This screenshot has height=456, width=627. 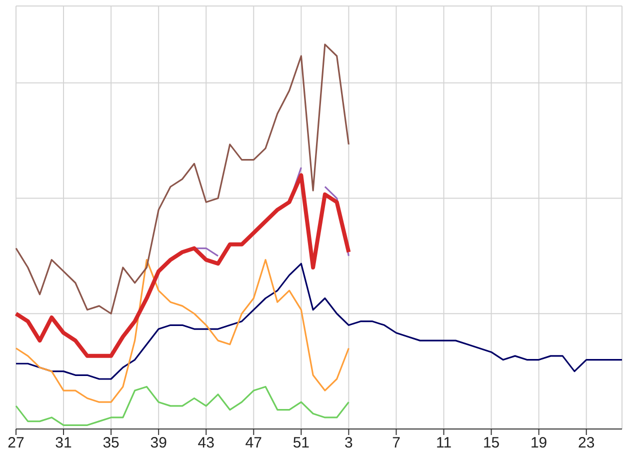 What do you see at coordinates (396, 443) in the screenshot?
I see `x-tick-label: 7` at bounding box center [396, 443].